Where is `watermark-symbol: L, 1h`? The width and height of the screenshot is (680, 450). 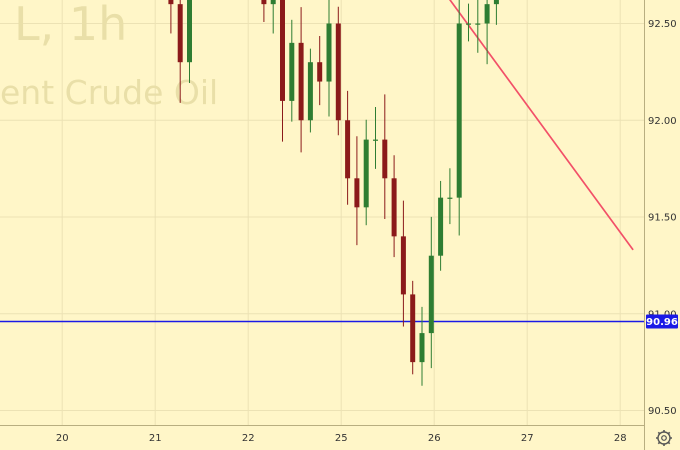 watermark-symbol: L, 1h is located at coordinates (70, 25).